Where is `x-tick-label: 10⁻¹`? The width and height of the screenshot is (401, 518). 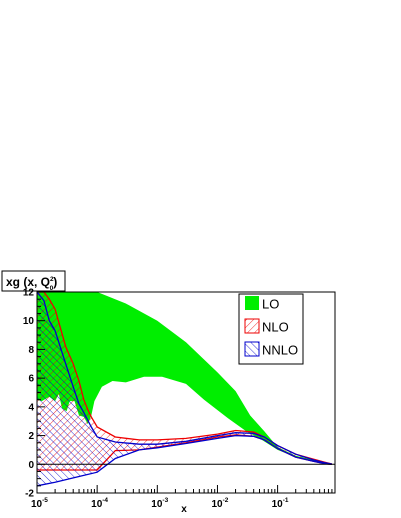
x-tick-label: 10⁻¹ is located at coordinates (280, 503).